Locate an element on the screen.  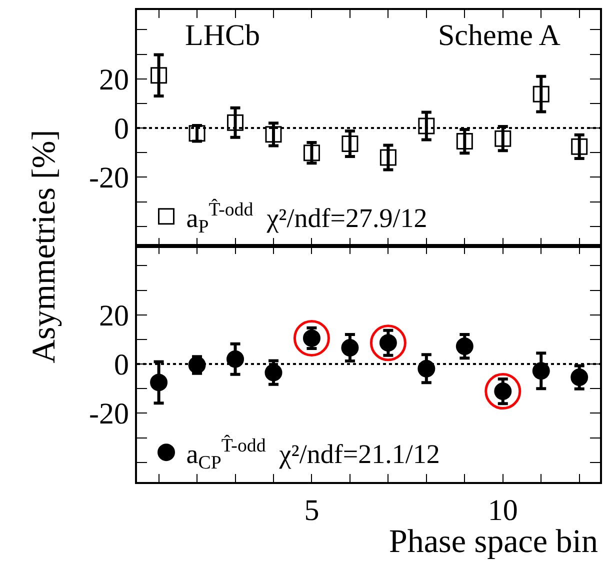
y-axis-title: Asymmetries [%] is located at coordinates (44, 247).